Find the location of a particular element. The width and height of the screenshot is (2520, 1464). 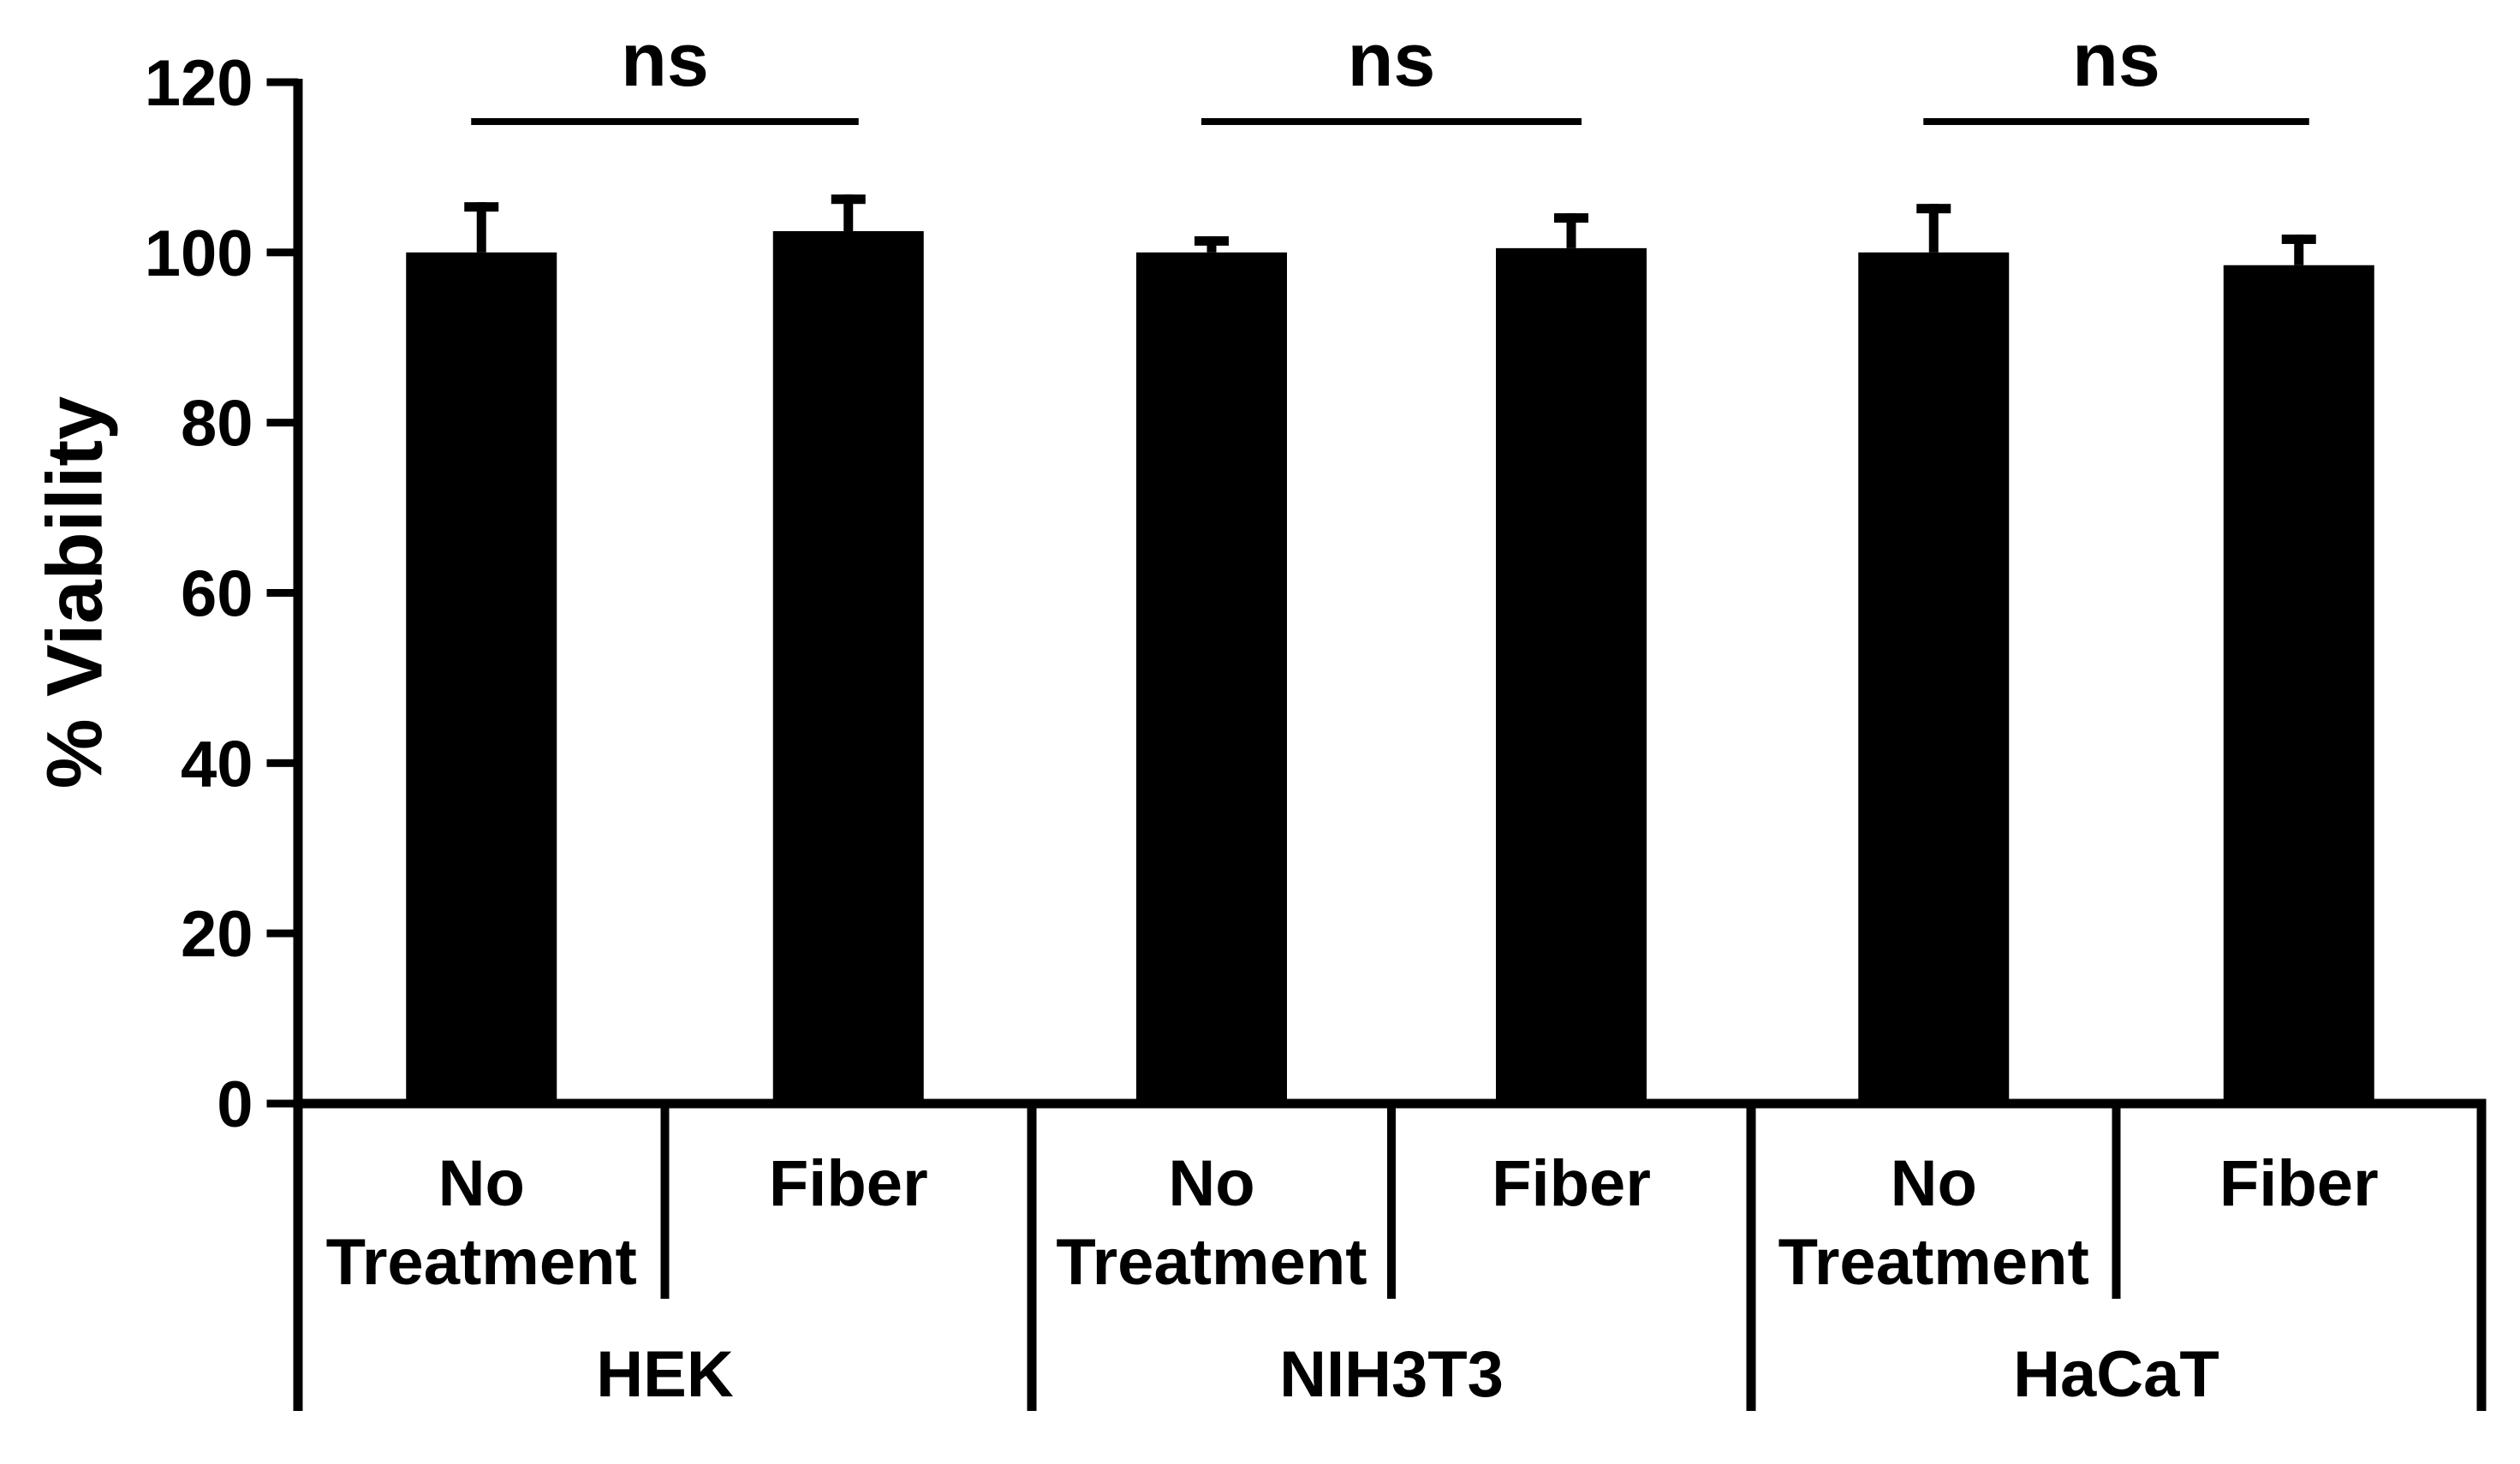

ns-label-nih3t3: ns is located at coordinates (1392, 59).